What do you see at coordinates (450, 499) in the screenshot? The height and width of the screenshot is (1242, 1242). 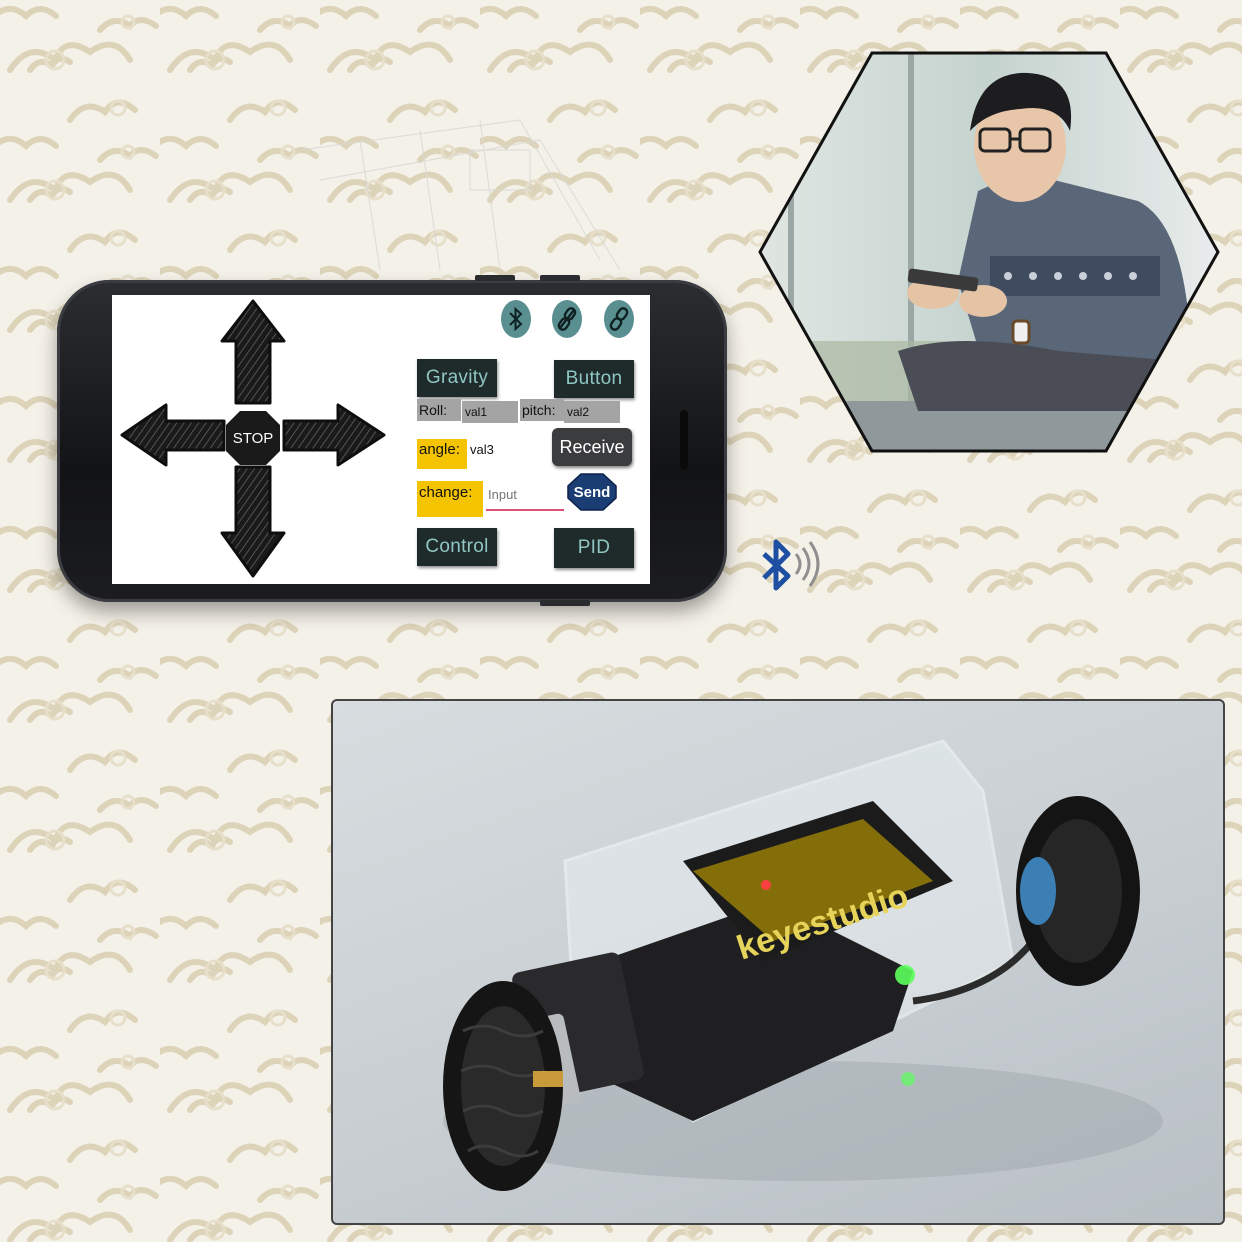 I see `change-label: change:` at bounding box center [450, 499].